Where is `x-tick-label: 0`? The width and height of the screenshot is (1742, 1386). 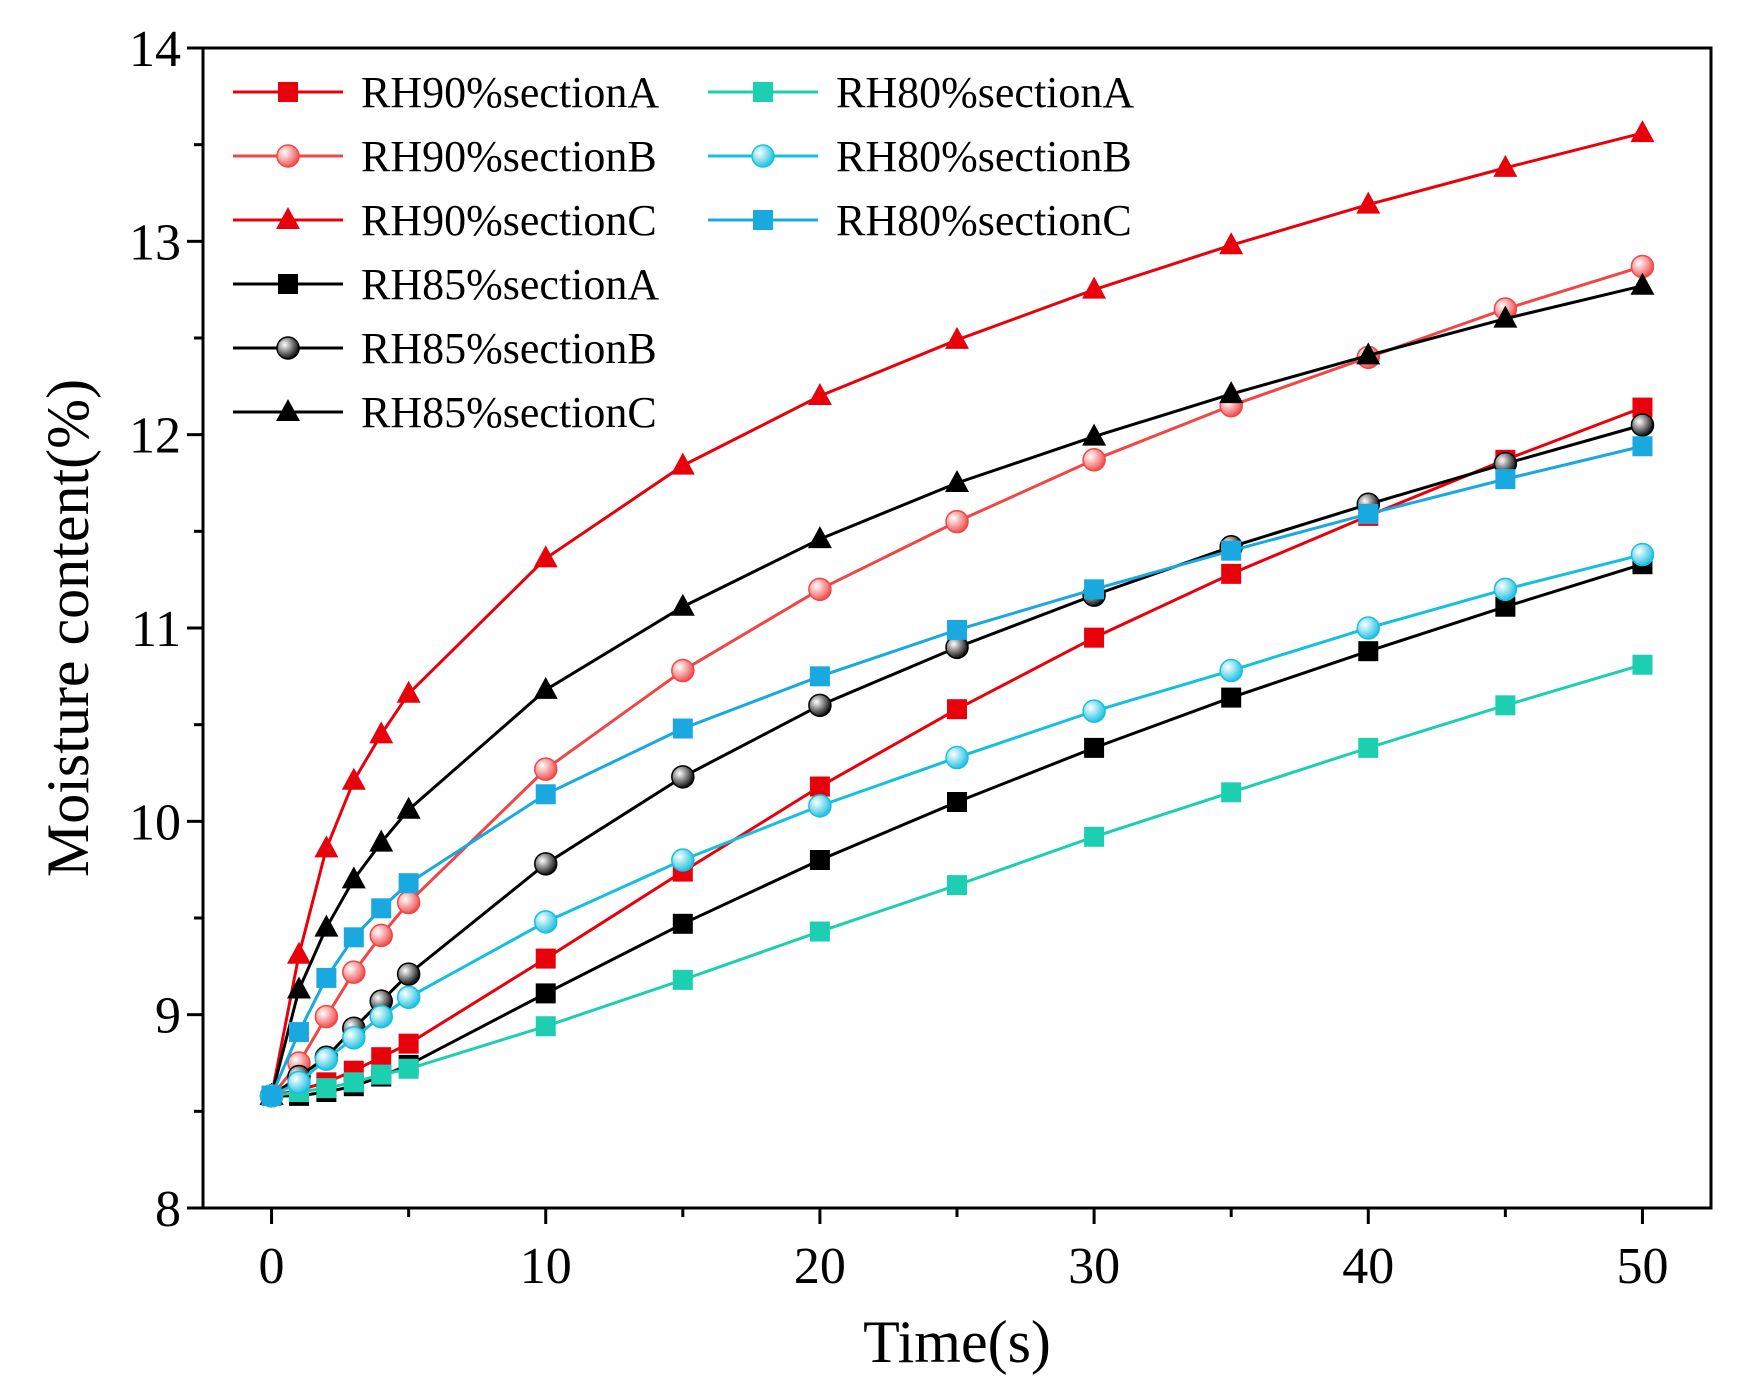
x-tick-label: 0 is located at coordinates (272, 1266).